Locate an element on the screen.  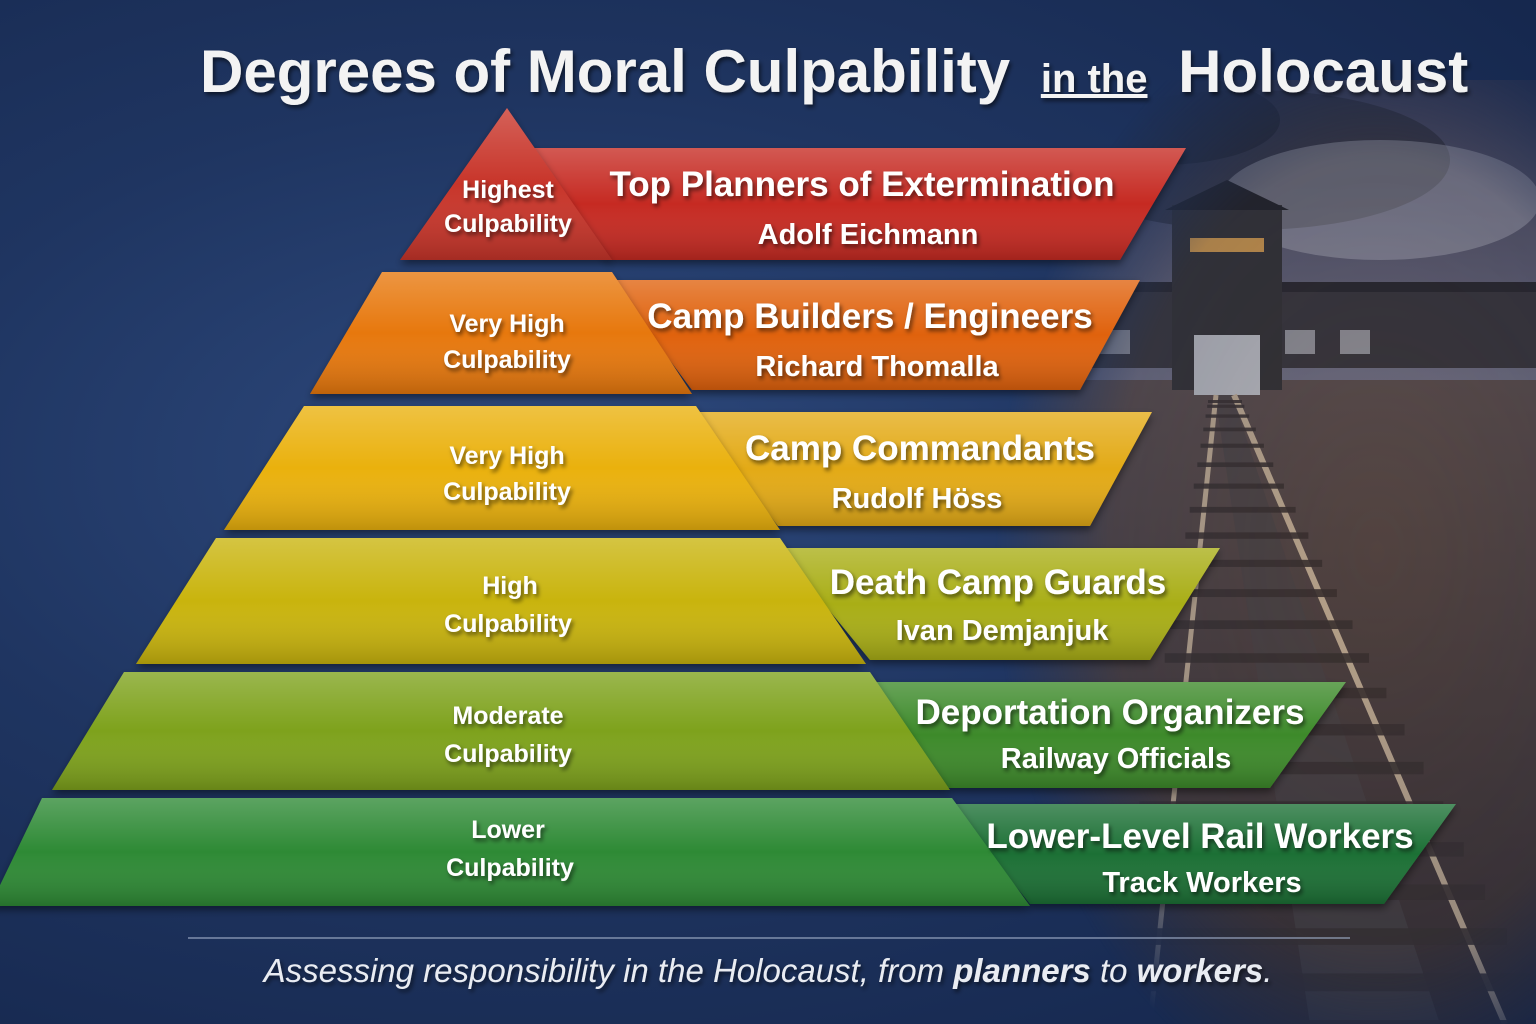
level-label-line1: Moderate is located at coordinates (507, 716).